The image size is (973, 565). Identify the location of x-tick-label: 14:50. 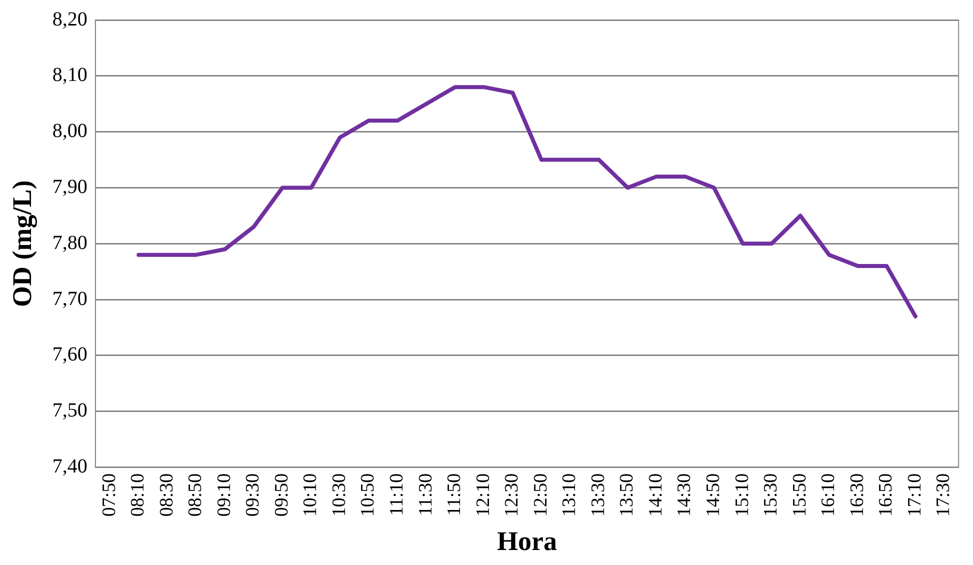
(713, 495).